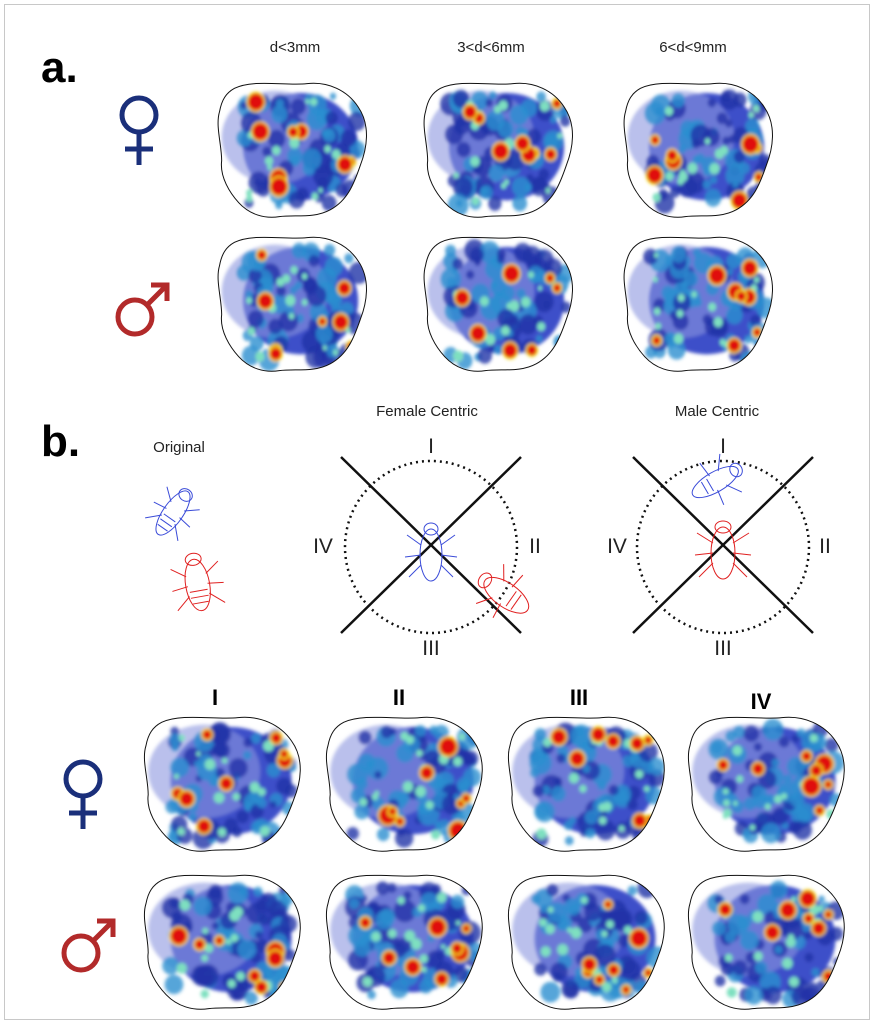  I want to click on mc-quadrant-iii: III, so click(723, 648).